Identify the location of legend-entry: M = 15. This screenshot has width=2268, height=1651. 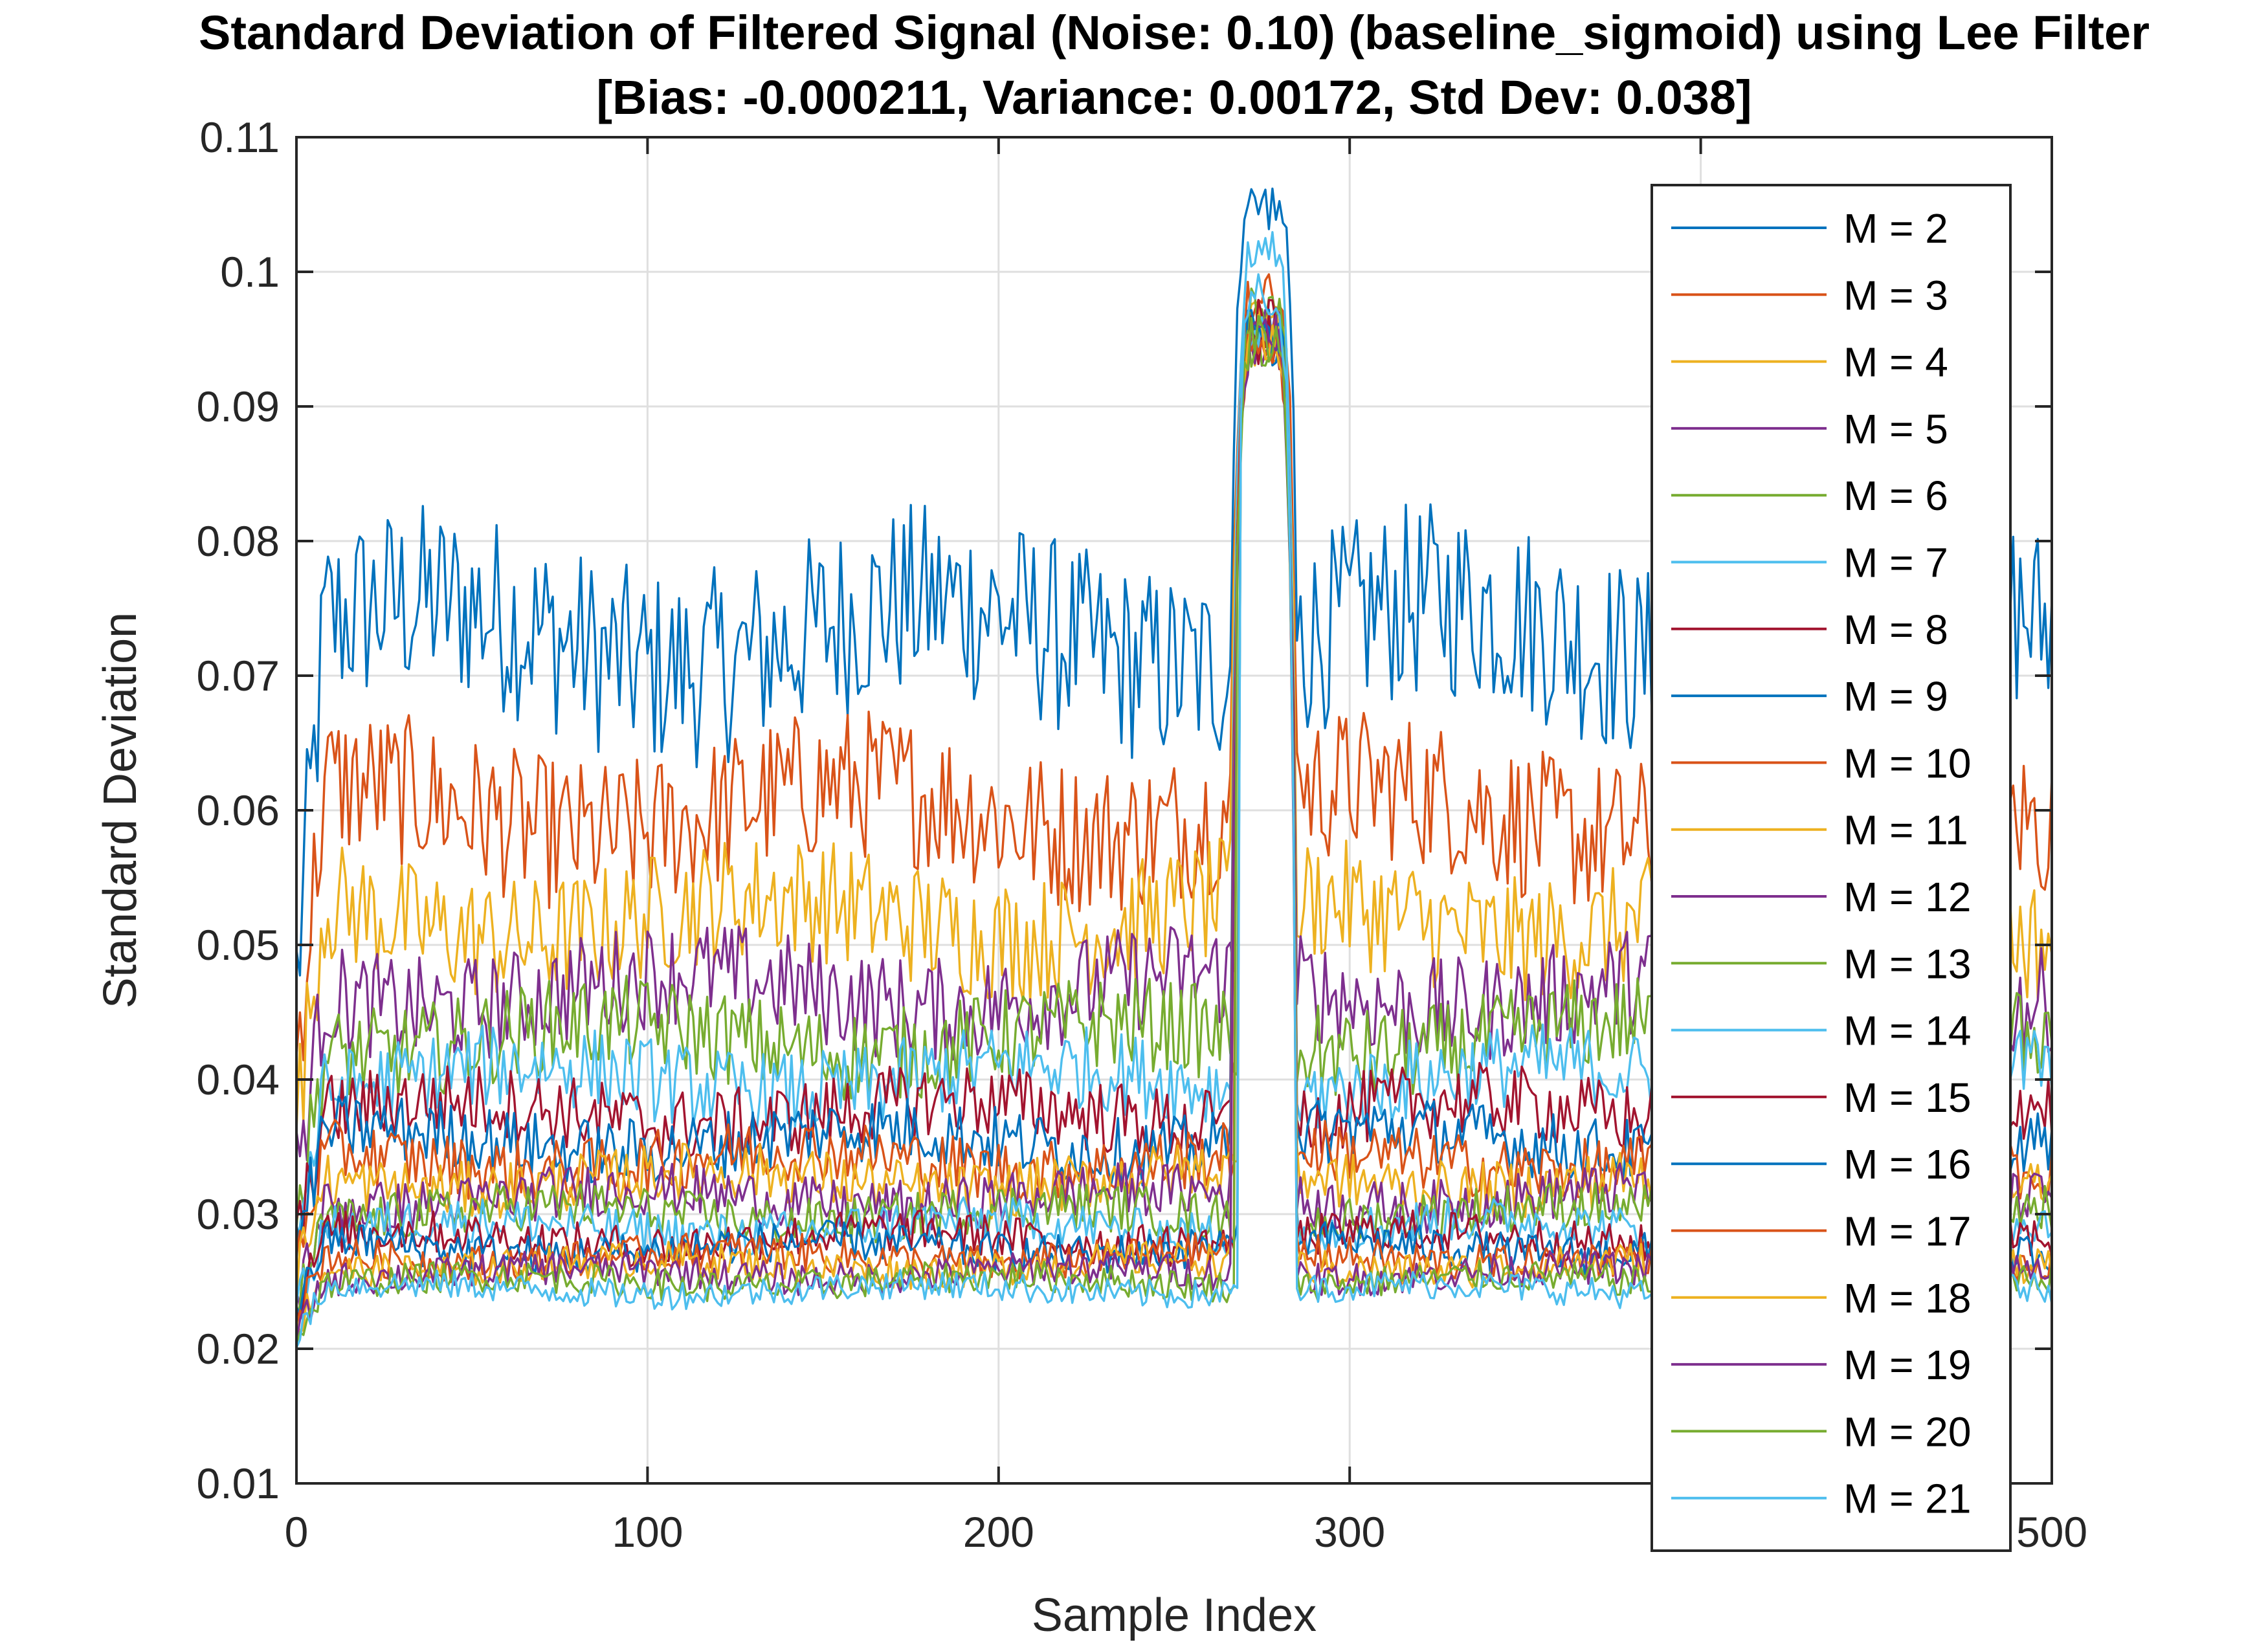
(1907, 1097).